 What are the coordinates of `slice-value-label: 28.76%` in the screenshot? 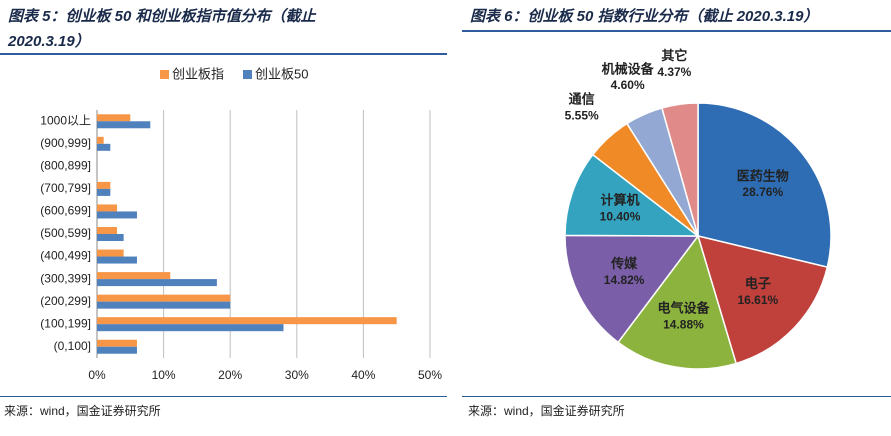 It's located at (762, 192).